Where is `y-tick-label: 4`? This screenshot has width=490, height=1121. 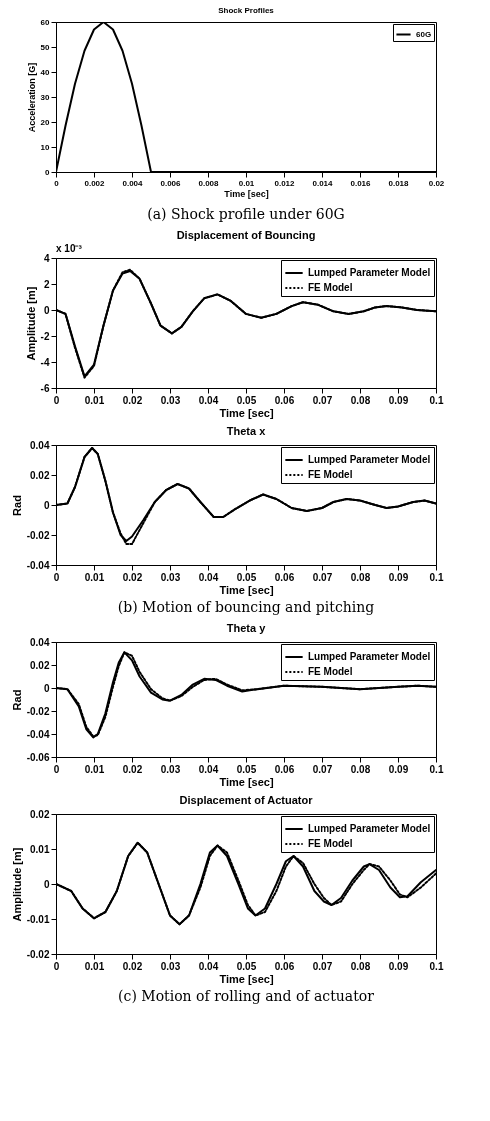 y-tick-label: 4 is located at coordinates (46, 258).